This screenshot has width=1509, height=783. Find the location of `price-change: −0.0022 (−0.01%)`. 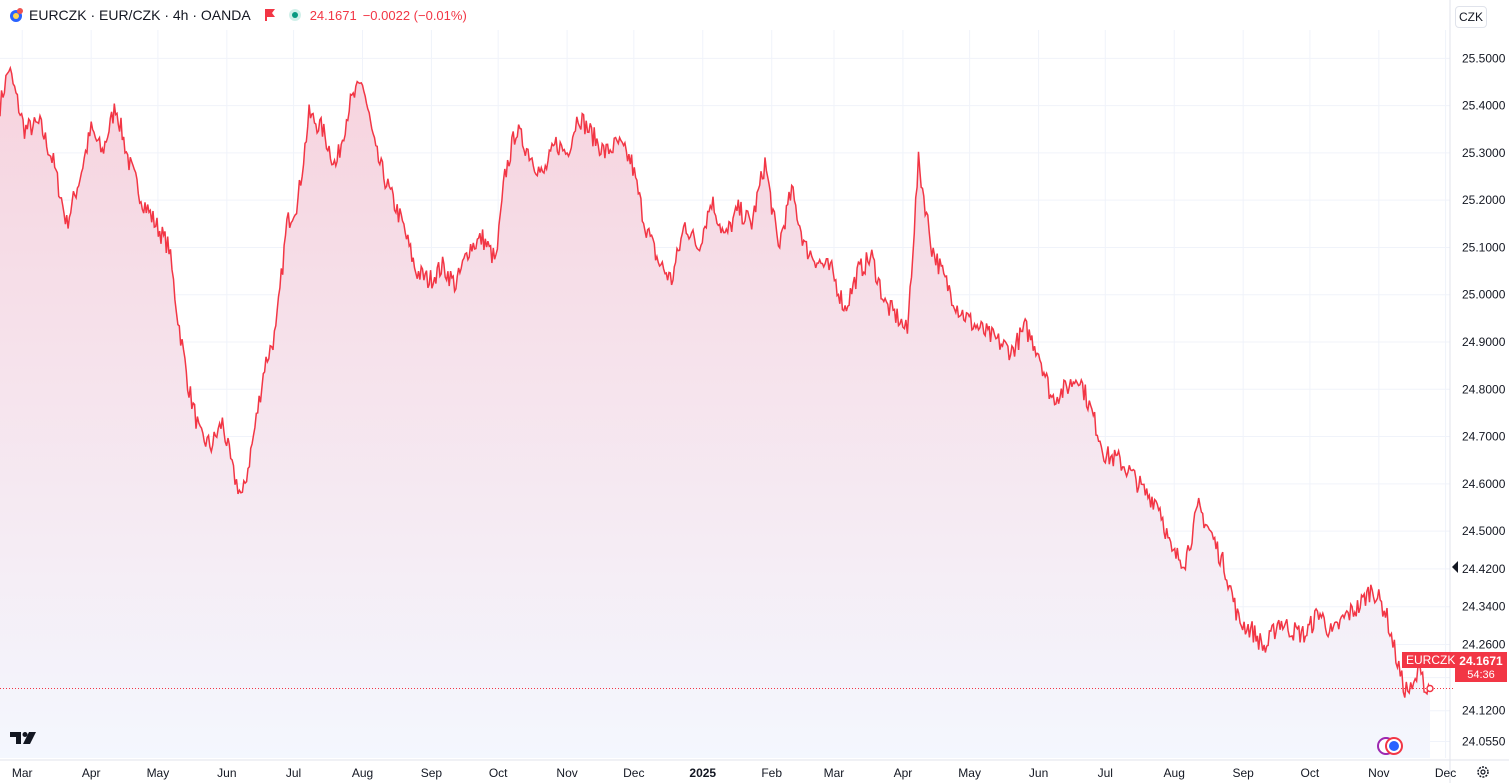

price-change: −0.0022 (−0.01%) is located at coordinates (414, 15).